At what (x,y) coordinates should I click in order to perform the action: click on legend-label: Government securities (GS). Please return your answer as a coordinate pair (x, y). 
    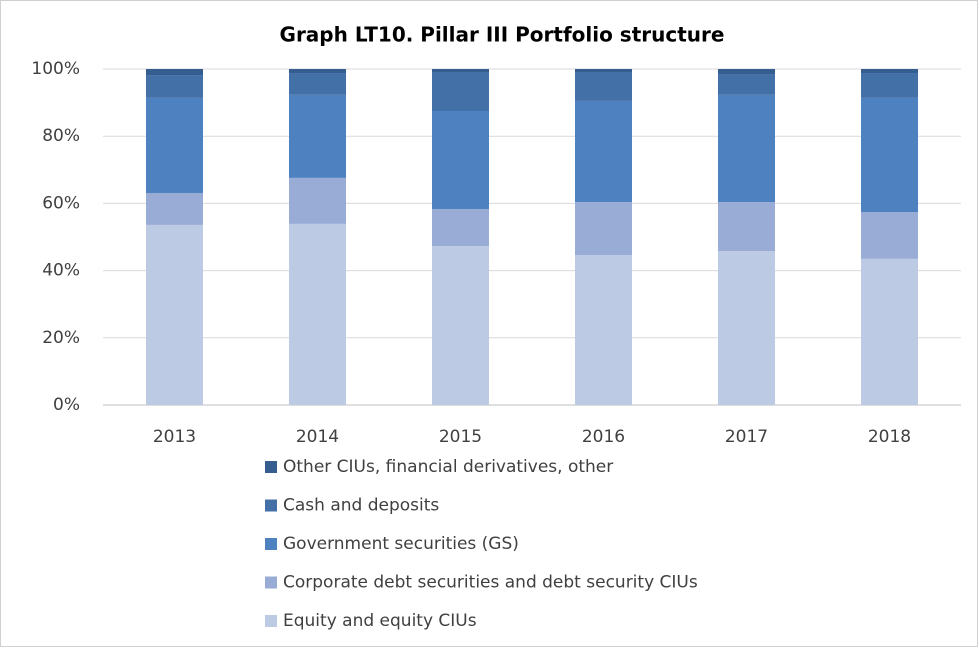
    Looking at the image, I should click on (401, 544).